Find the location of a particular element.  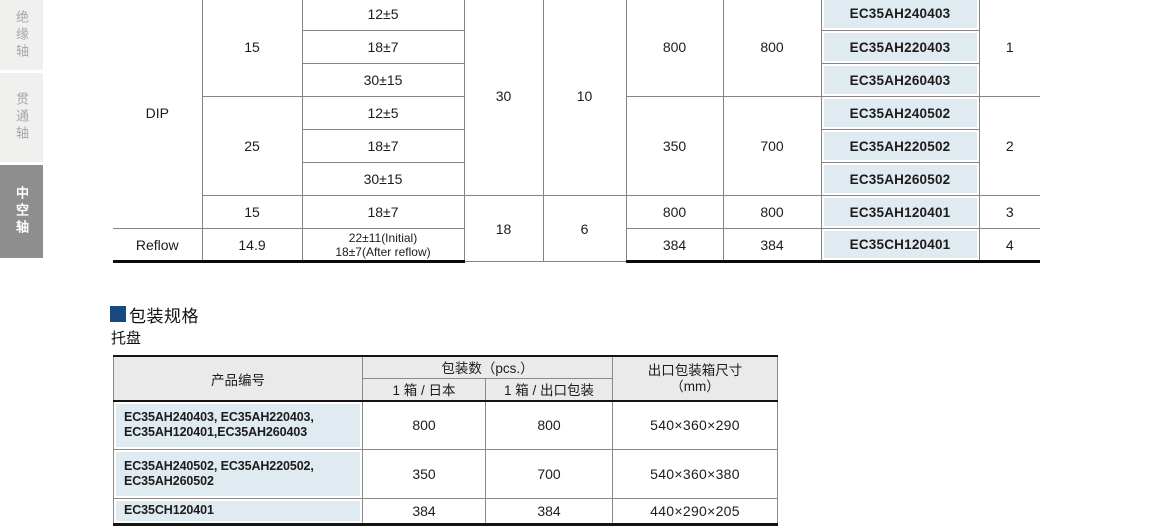

product-numbers-line1: EC35CH120401 is located at coordinates (169, 510).